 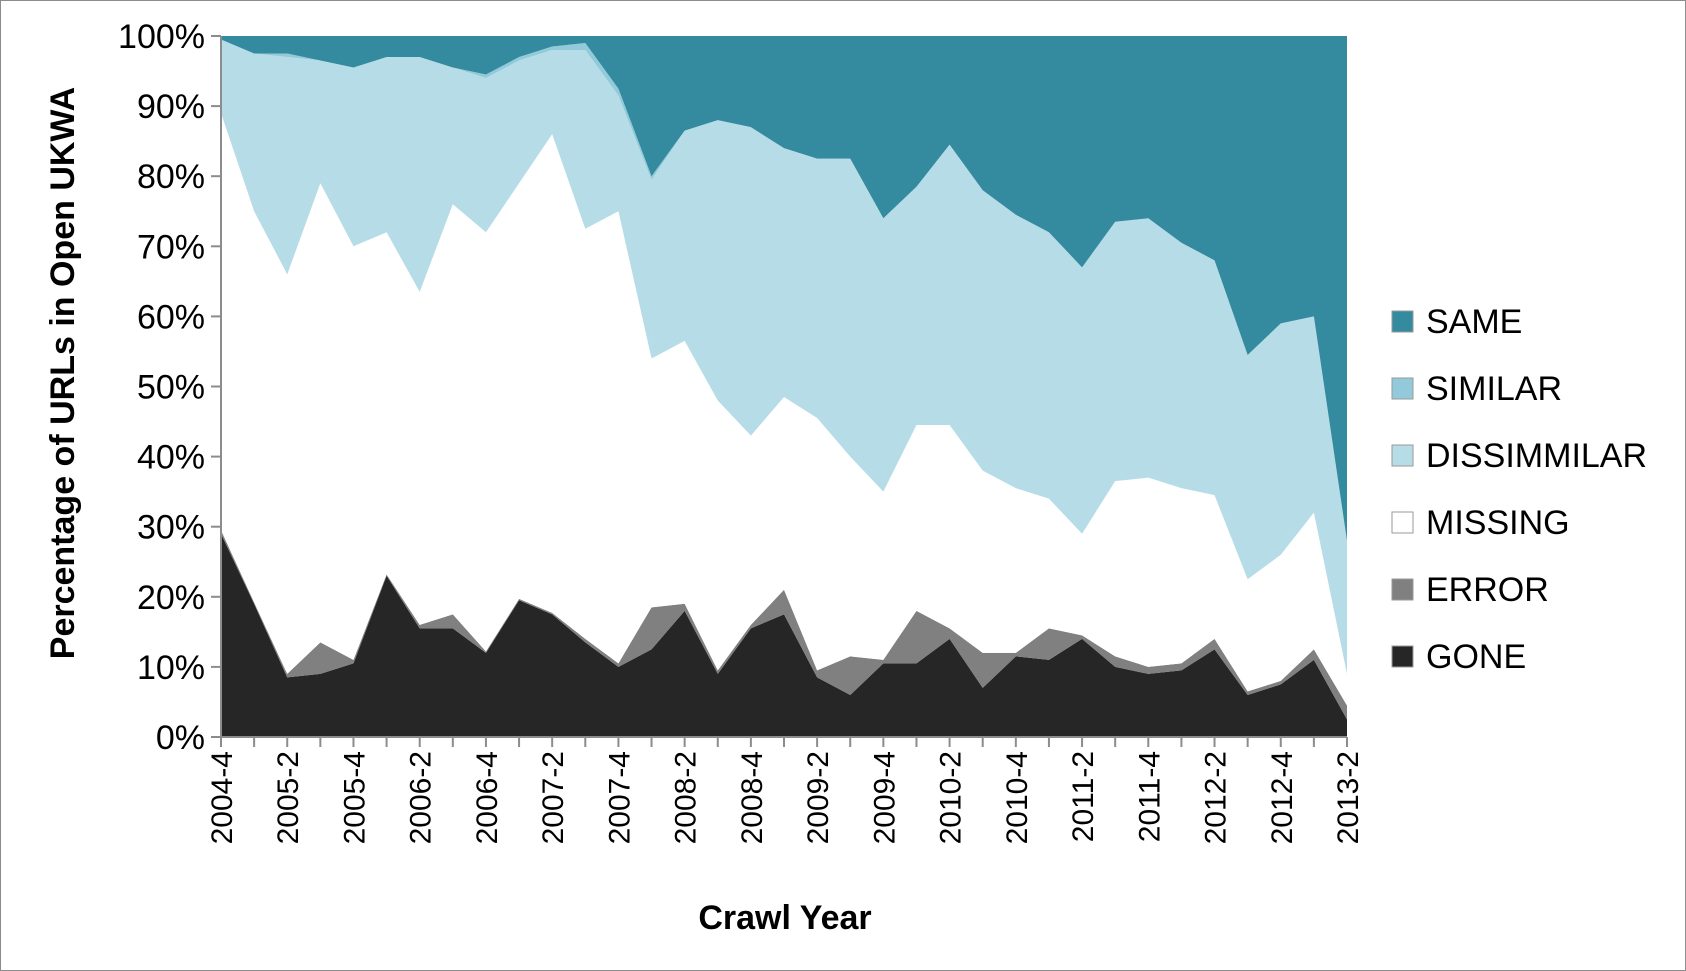 What do you see at coordinates (288, 797) in the screenshot?
I see `x-tick-label: 2005-2` at bounding box center [288, 797].